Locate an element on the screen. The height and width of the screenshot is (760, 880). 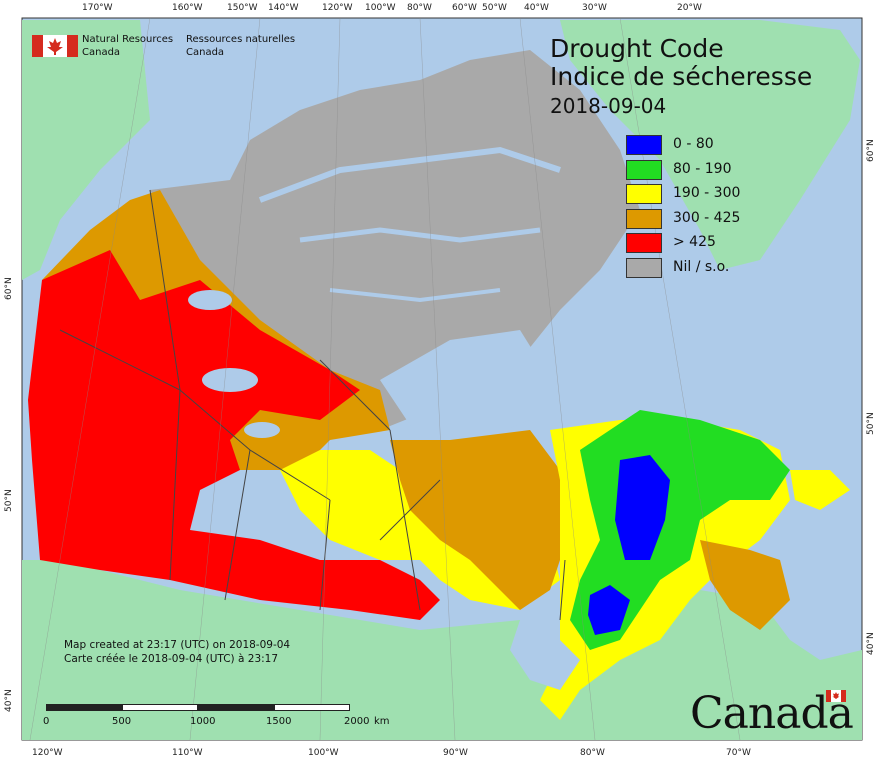
atlantic-provinces is located at coordinates (745, 585).